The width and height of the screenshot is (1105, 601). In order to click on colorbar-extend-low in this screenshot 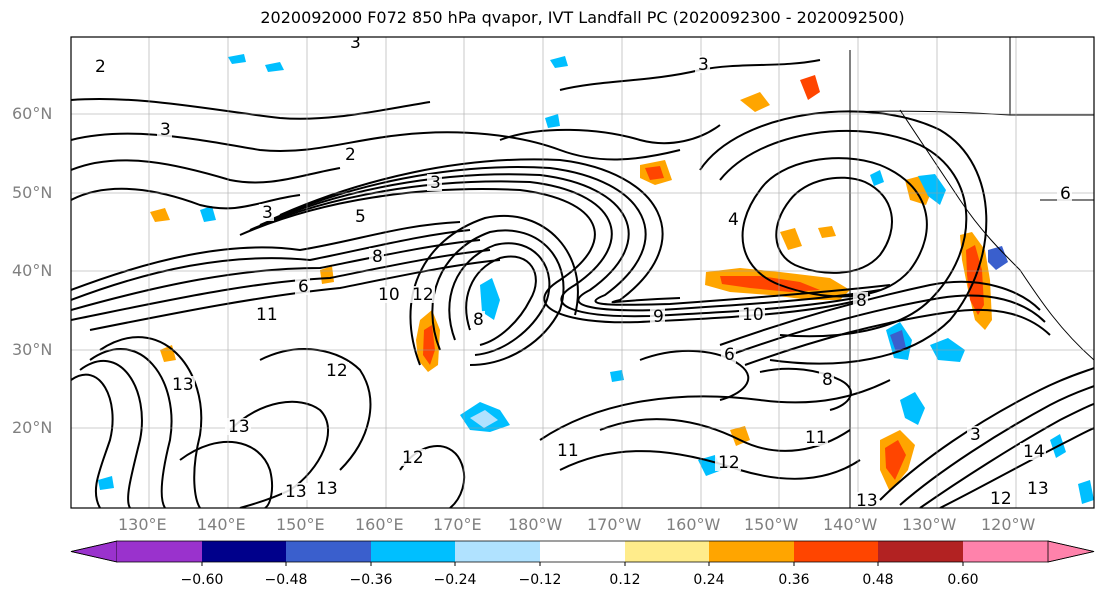, I will do `click(94, 551)`.